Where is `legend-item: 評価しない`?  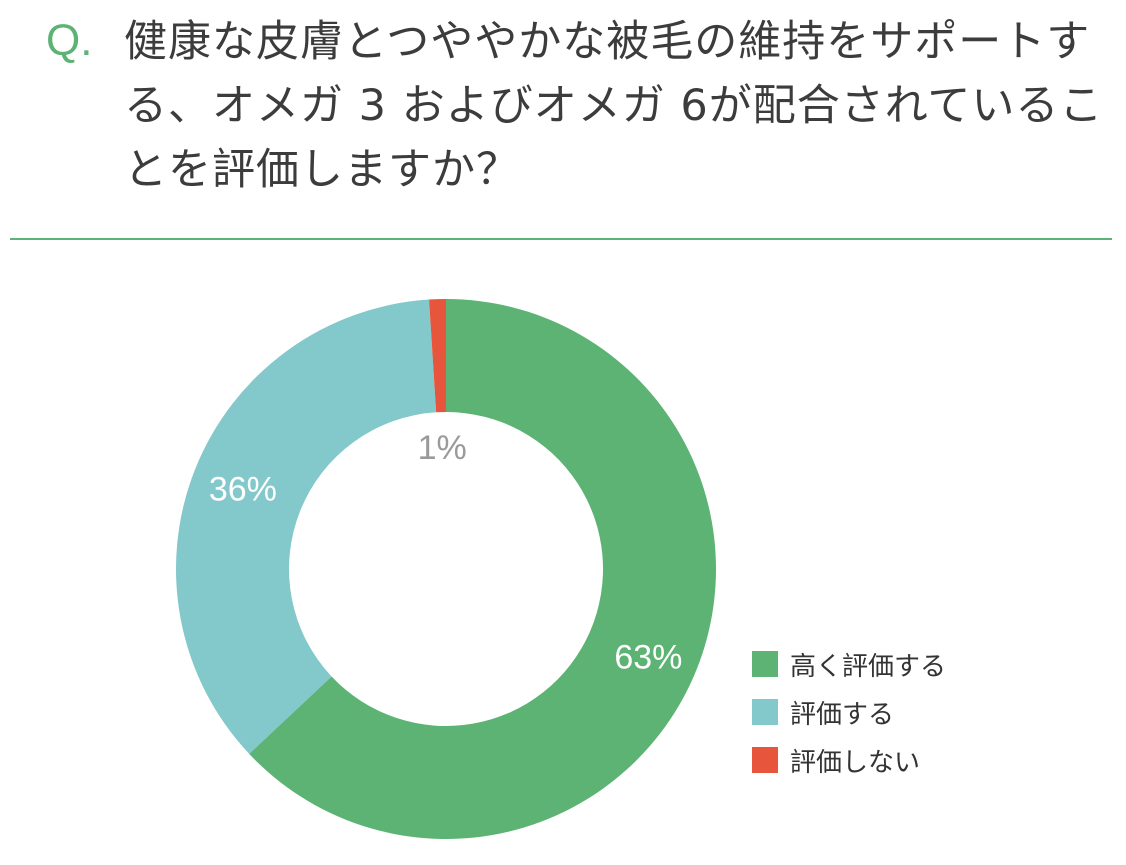
legend-item: 評価しない is located at coordinates (849, 760).